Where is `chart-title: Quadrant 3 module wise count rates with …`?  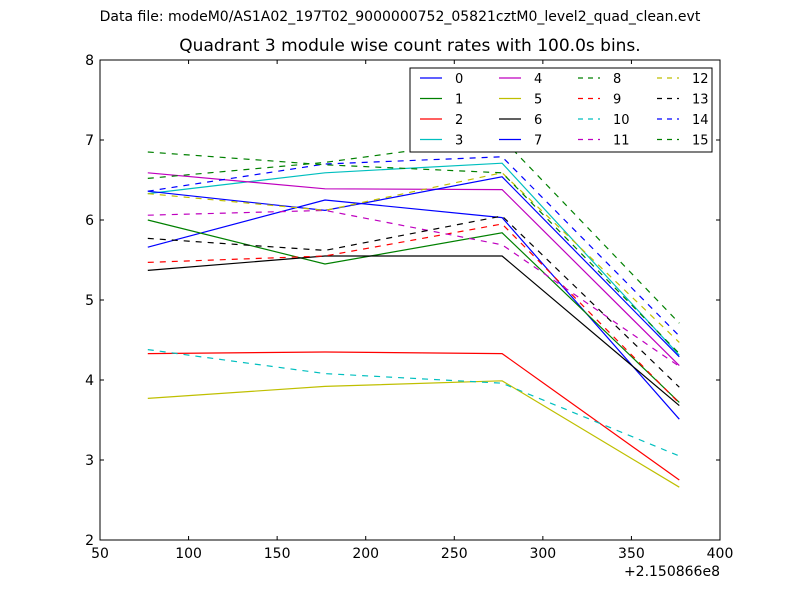 chart-title: Quadrant 3 module wise count rates with … is located at coordinates (410, 46).